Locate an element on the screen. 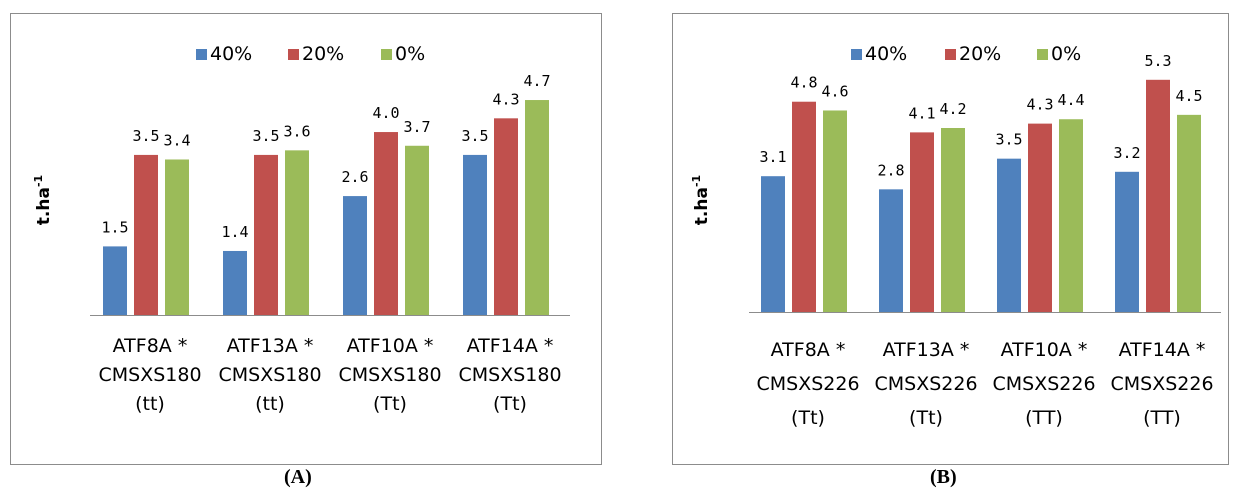 Image resolution: width=1242 pixels, height=500 pixels. value-label-b-0-0: 3.1 is located at coordinates (772, 157).